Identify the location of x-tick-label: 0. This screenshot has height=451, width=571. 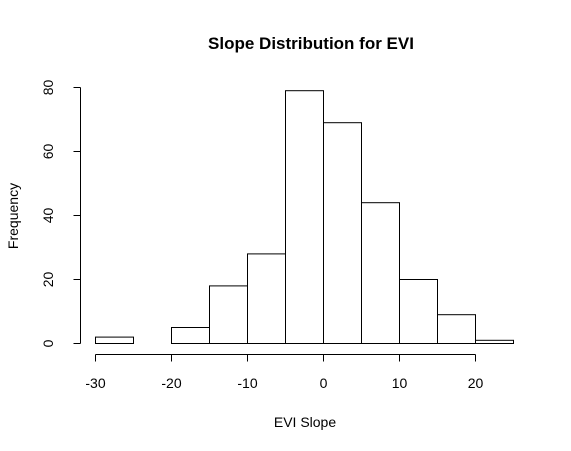
(324, 383).